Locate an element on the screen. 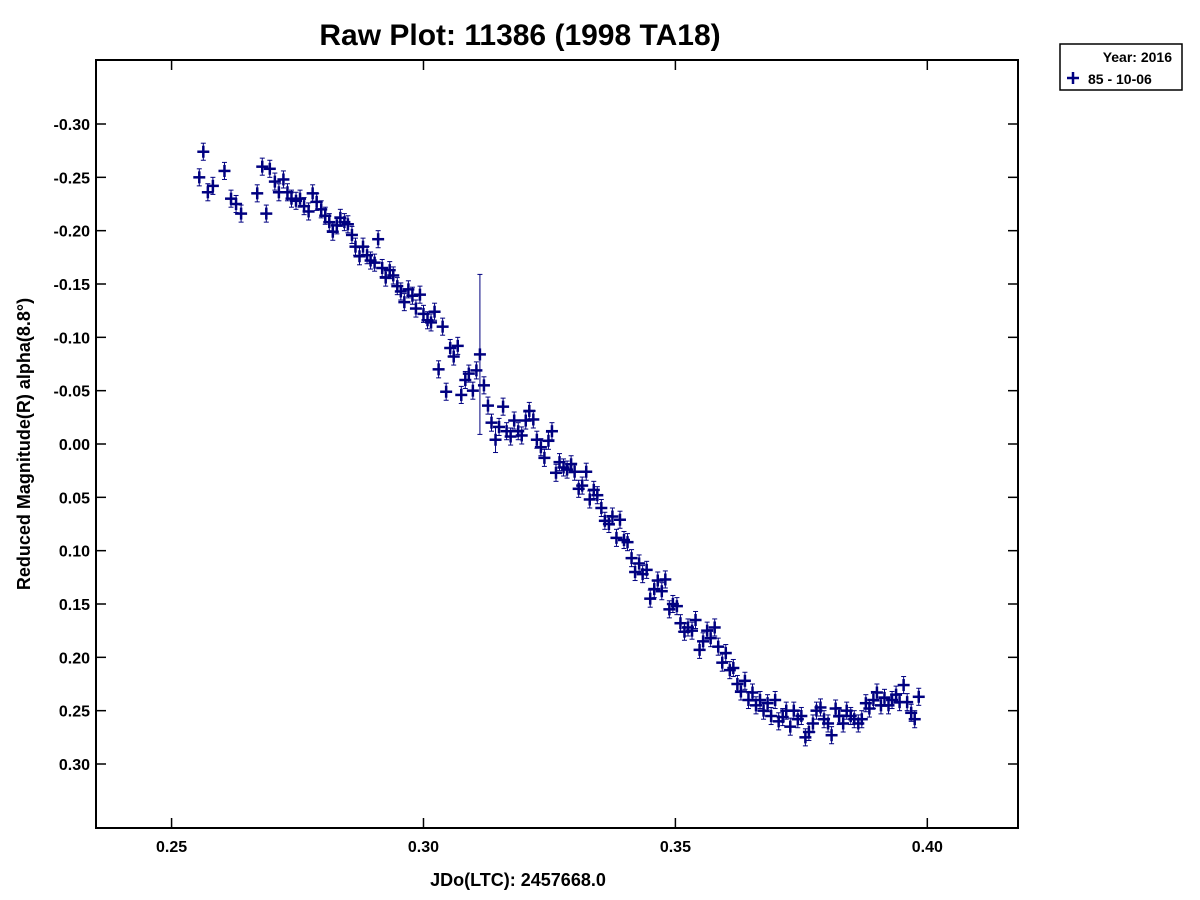 The width and height of the screenshot is (1200, 900). x-tick-label: 0.35 is located at coordinates (675, 847).